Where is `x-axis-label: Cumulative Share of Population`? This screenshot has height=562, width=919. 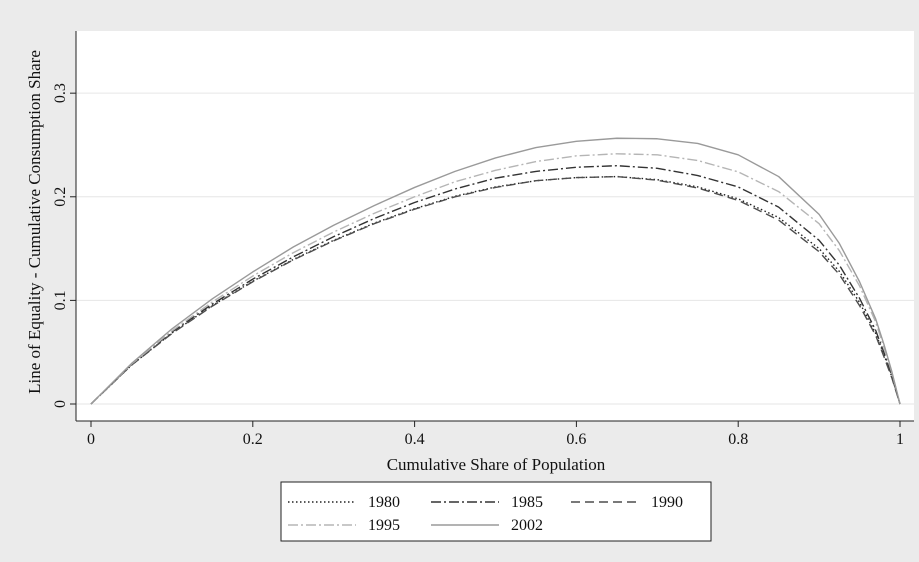 x-axis-label: Cumulative Share of Population is located at coordinates (496, 464).